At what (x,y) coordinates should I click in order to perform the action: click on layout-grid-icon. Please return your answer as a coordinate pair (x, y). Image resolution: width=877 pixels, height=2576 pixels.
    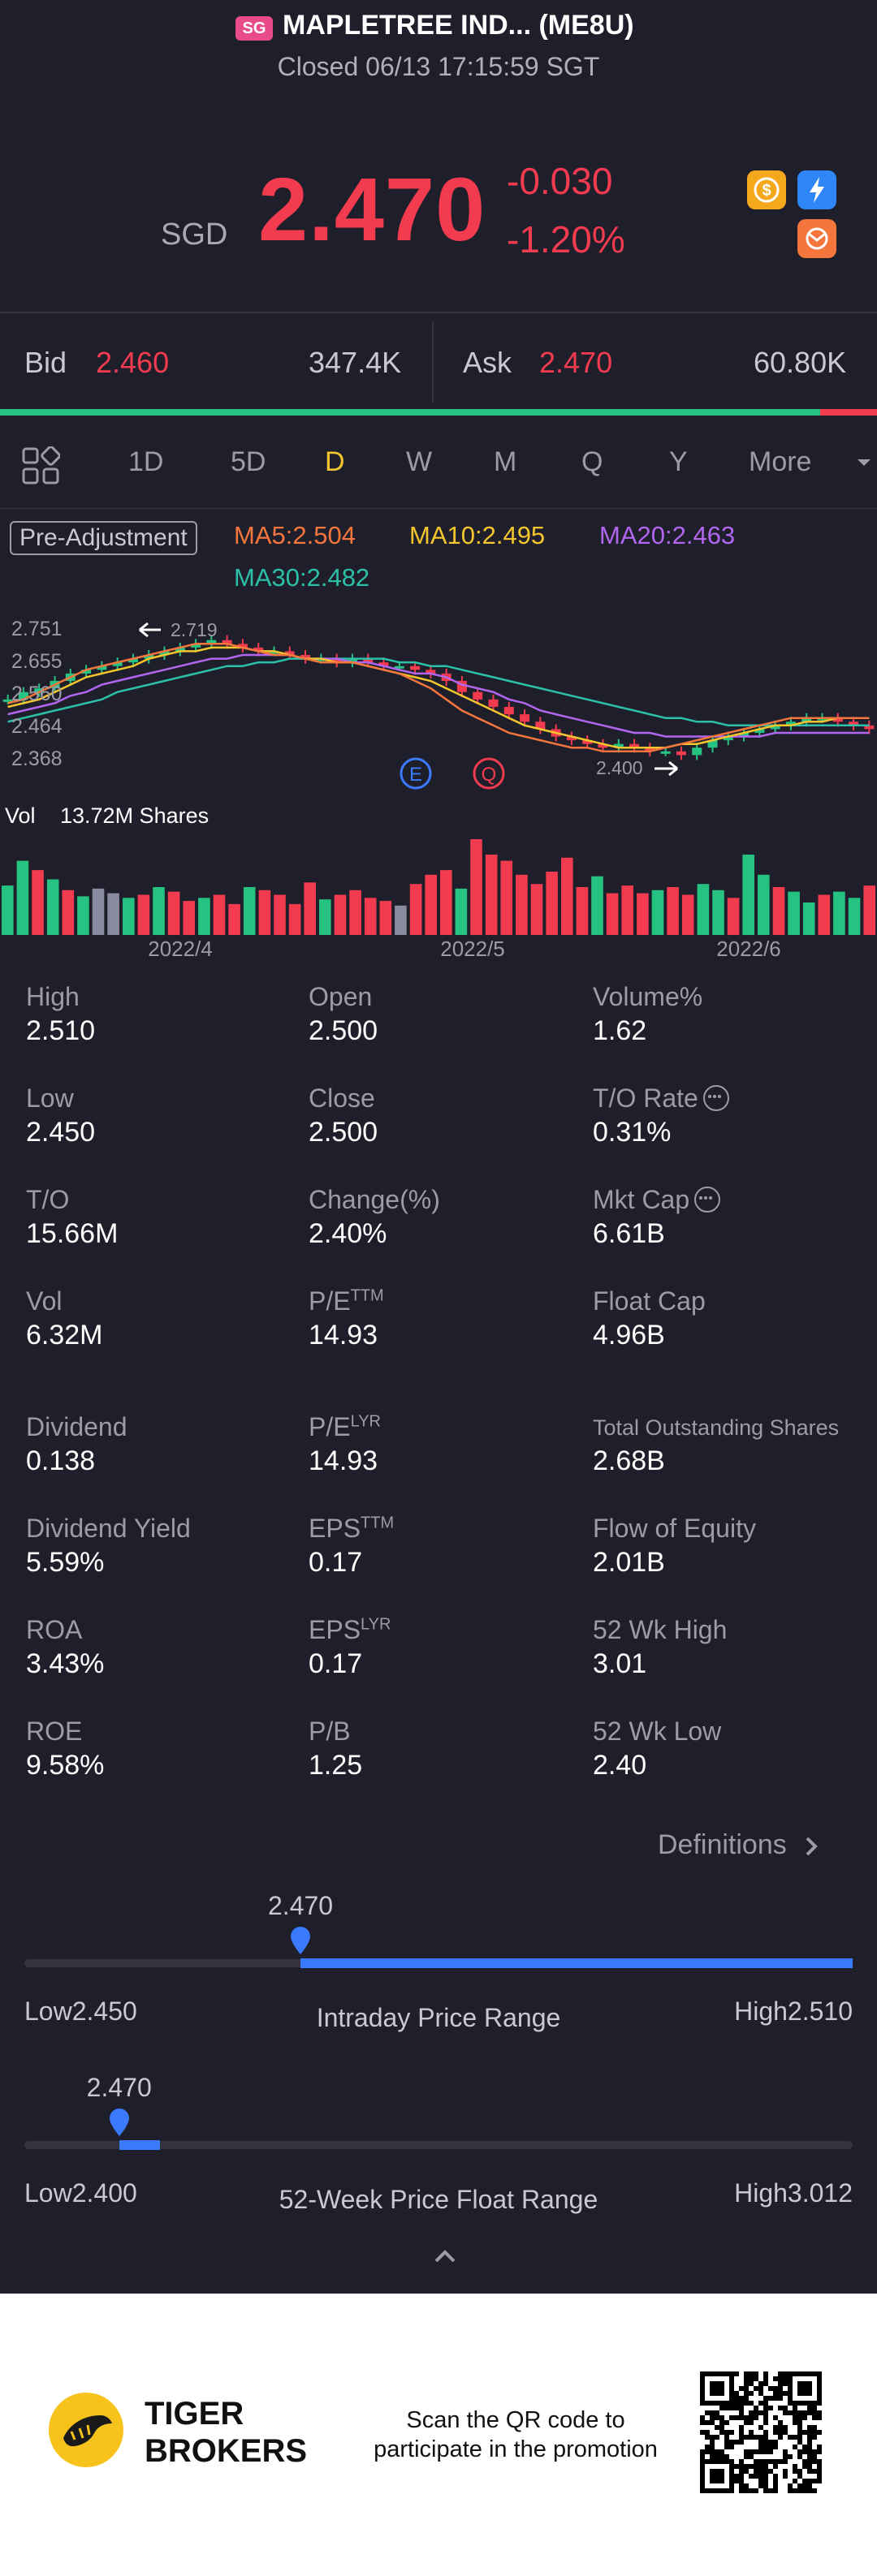
    Looking at the image, I should click on (41, 466).